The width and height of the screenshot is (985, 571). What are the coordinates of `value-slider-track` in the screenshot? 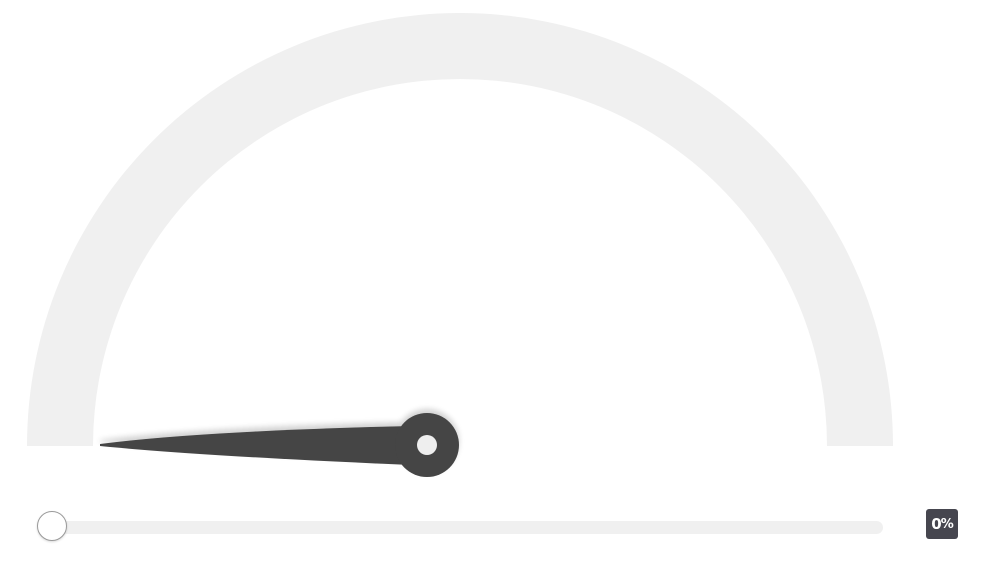 It's located at (460, 527).